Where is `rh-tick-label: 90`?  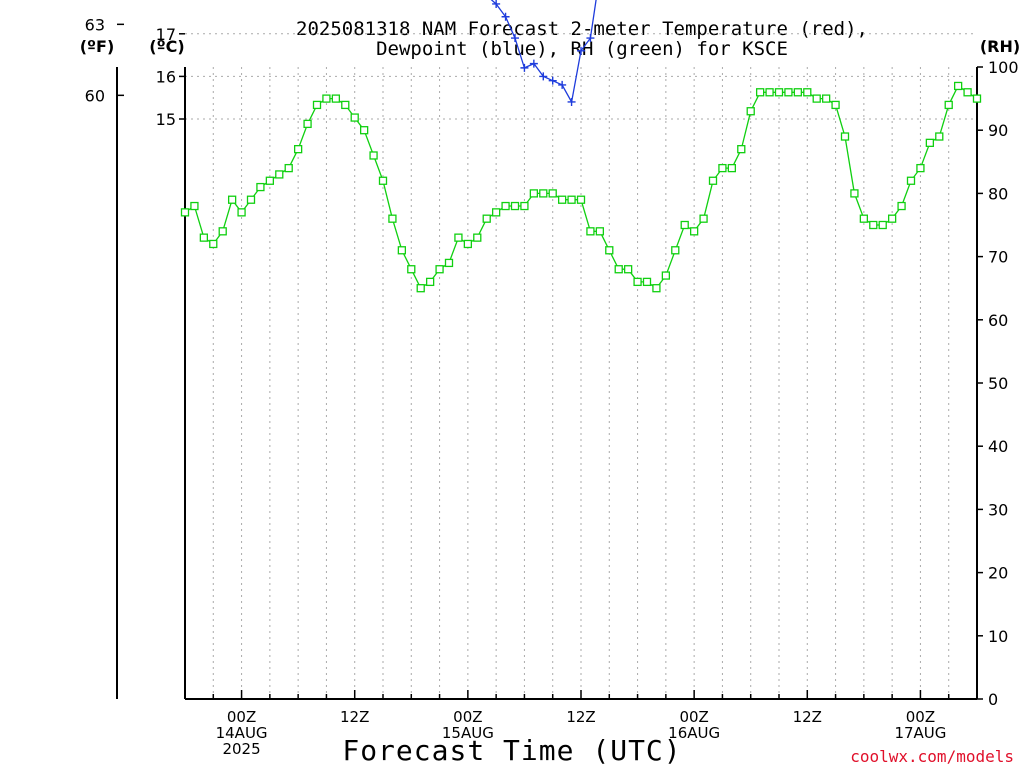
rh-tick-label: 90 is located at coordinates (998, 130).